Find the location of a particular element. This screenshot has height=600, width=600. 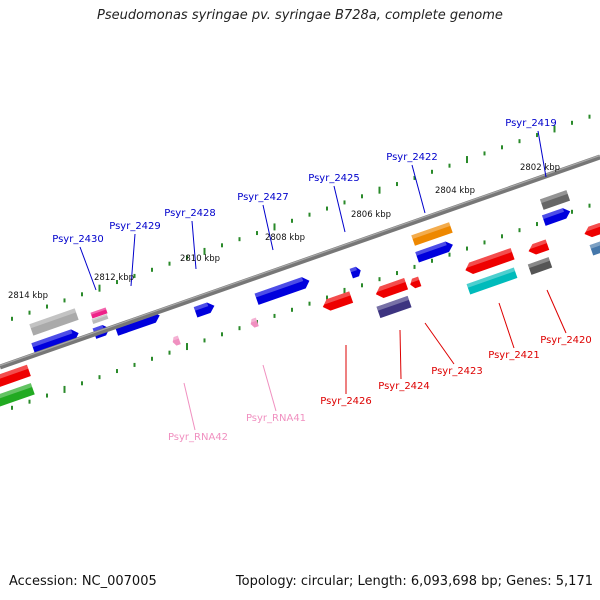

gene-psyr-2420-leader is located at coordinates (556, 311).